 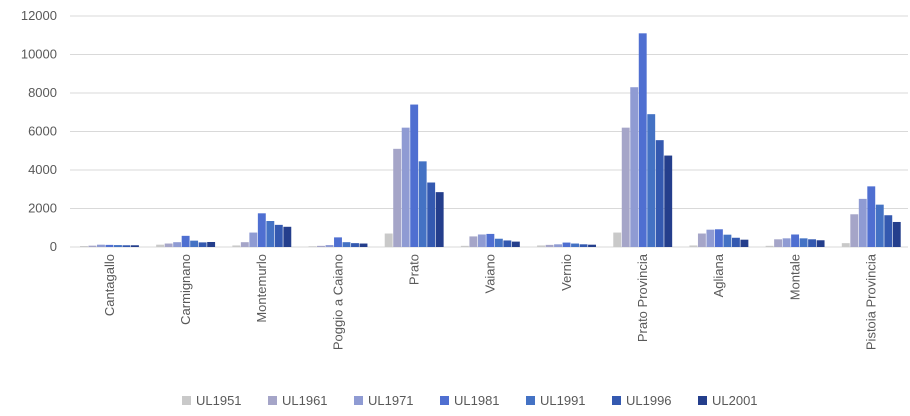 I want to click on y-tick-label: 10000, so click(x=39, y=54).